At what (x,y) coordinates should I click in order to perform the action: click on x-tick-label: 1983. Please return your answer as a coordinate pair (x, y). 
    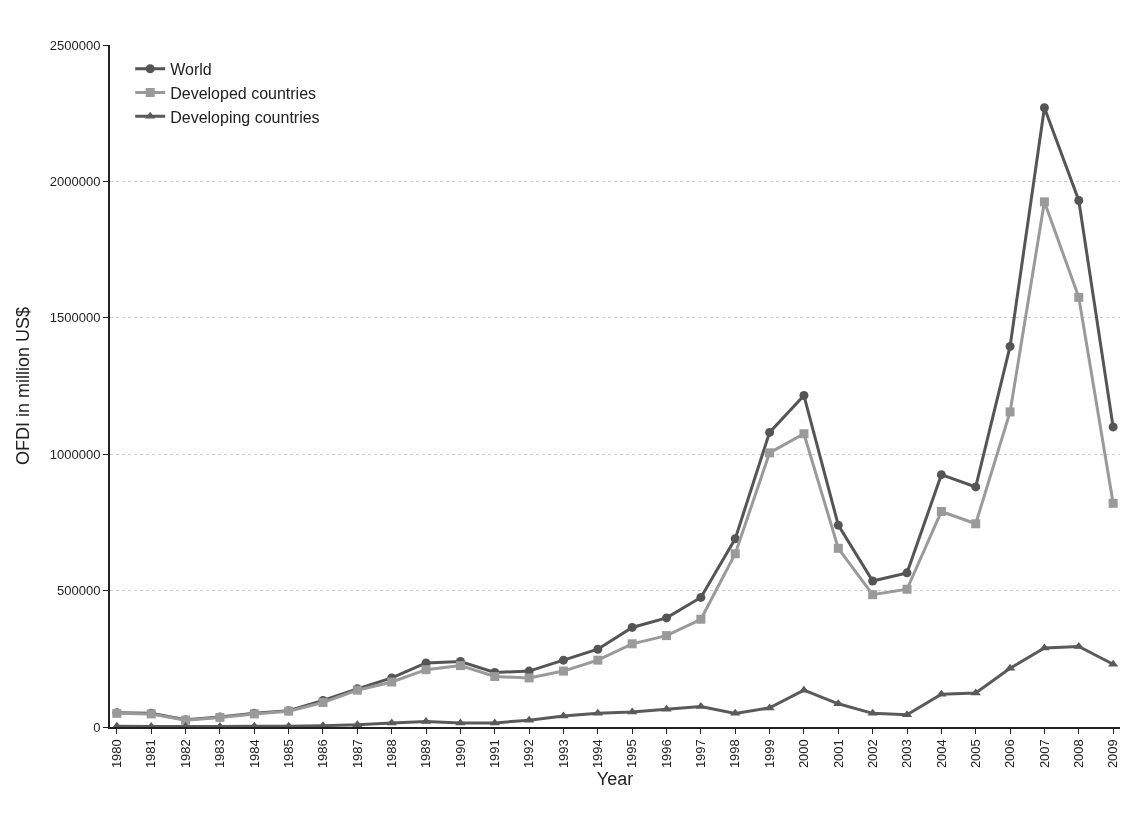
    Looking at the image, I should click on (220, 754).